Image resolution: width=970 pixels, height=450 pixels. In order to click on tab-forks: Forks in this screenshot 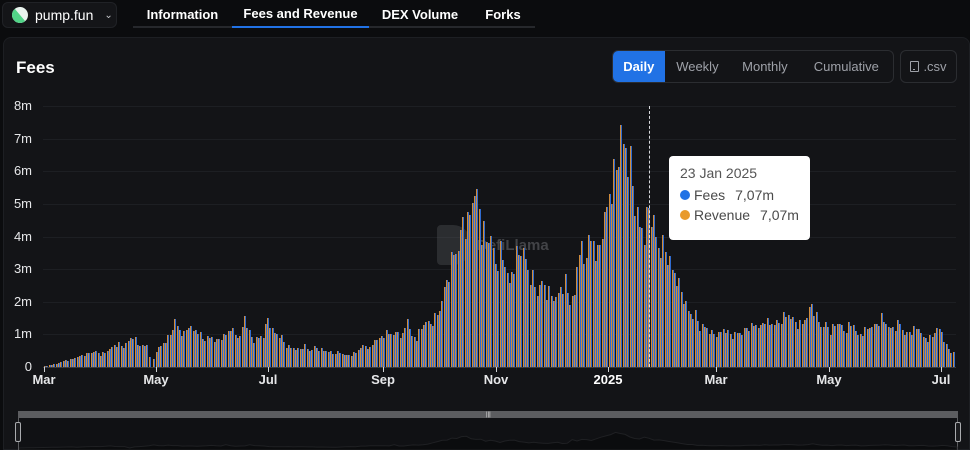, I will do `click(503, 14)`.